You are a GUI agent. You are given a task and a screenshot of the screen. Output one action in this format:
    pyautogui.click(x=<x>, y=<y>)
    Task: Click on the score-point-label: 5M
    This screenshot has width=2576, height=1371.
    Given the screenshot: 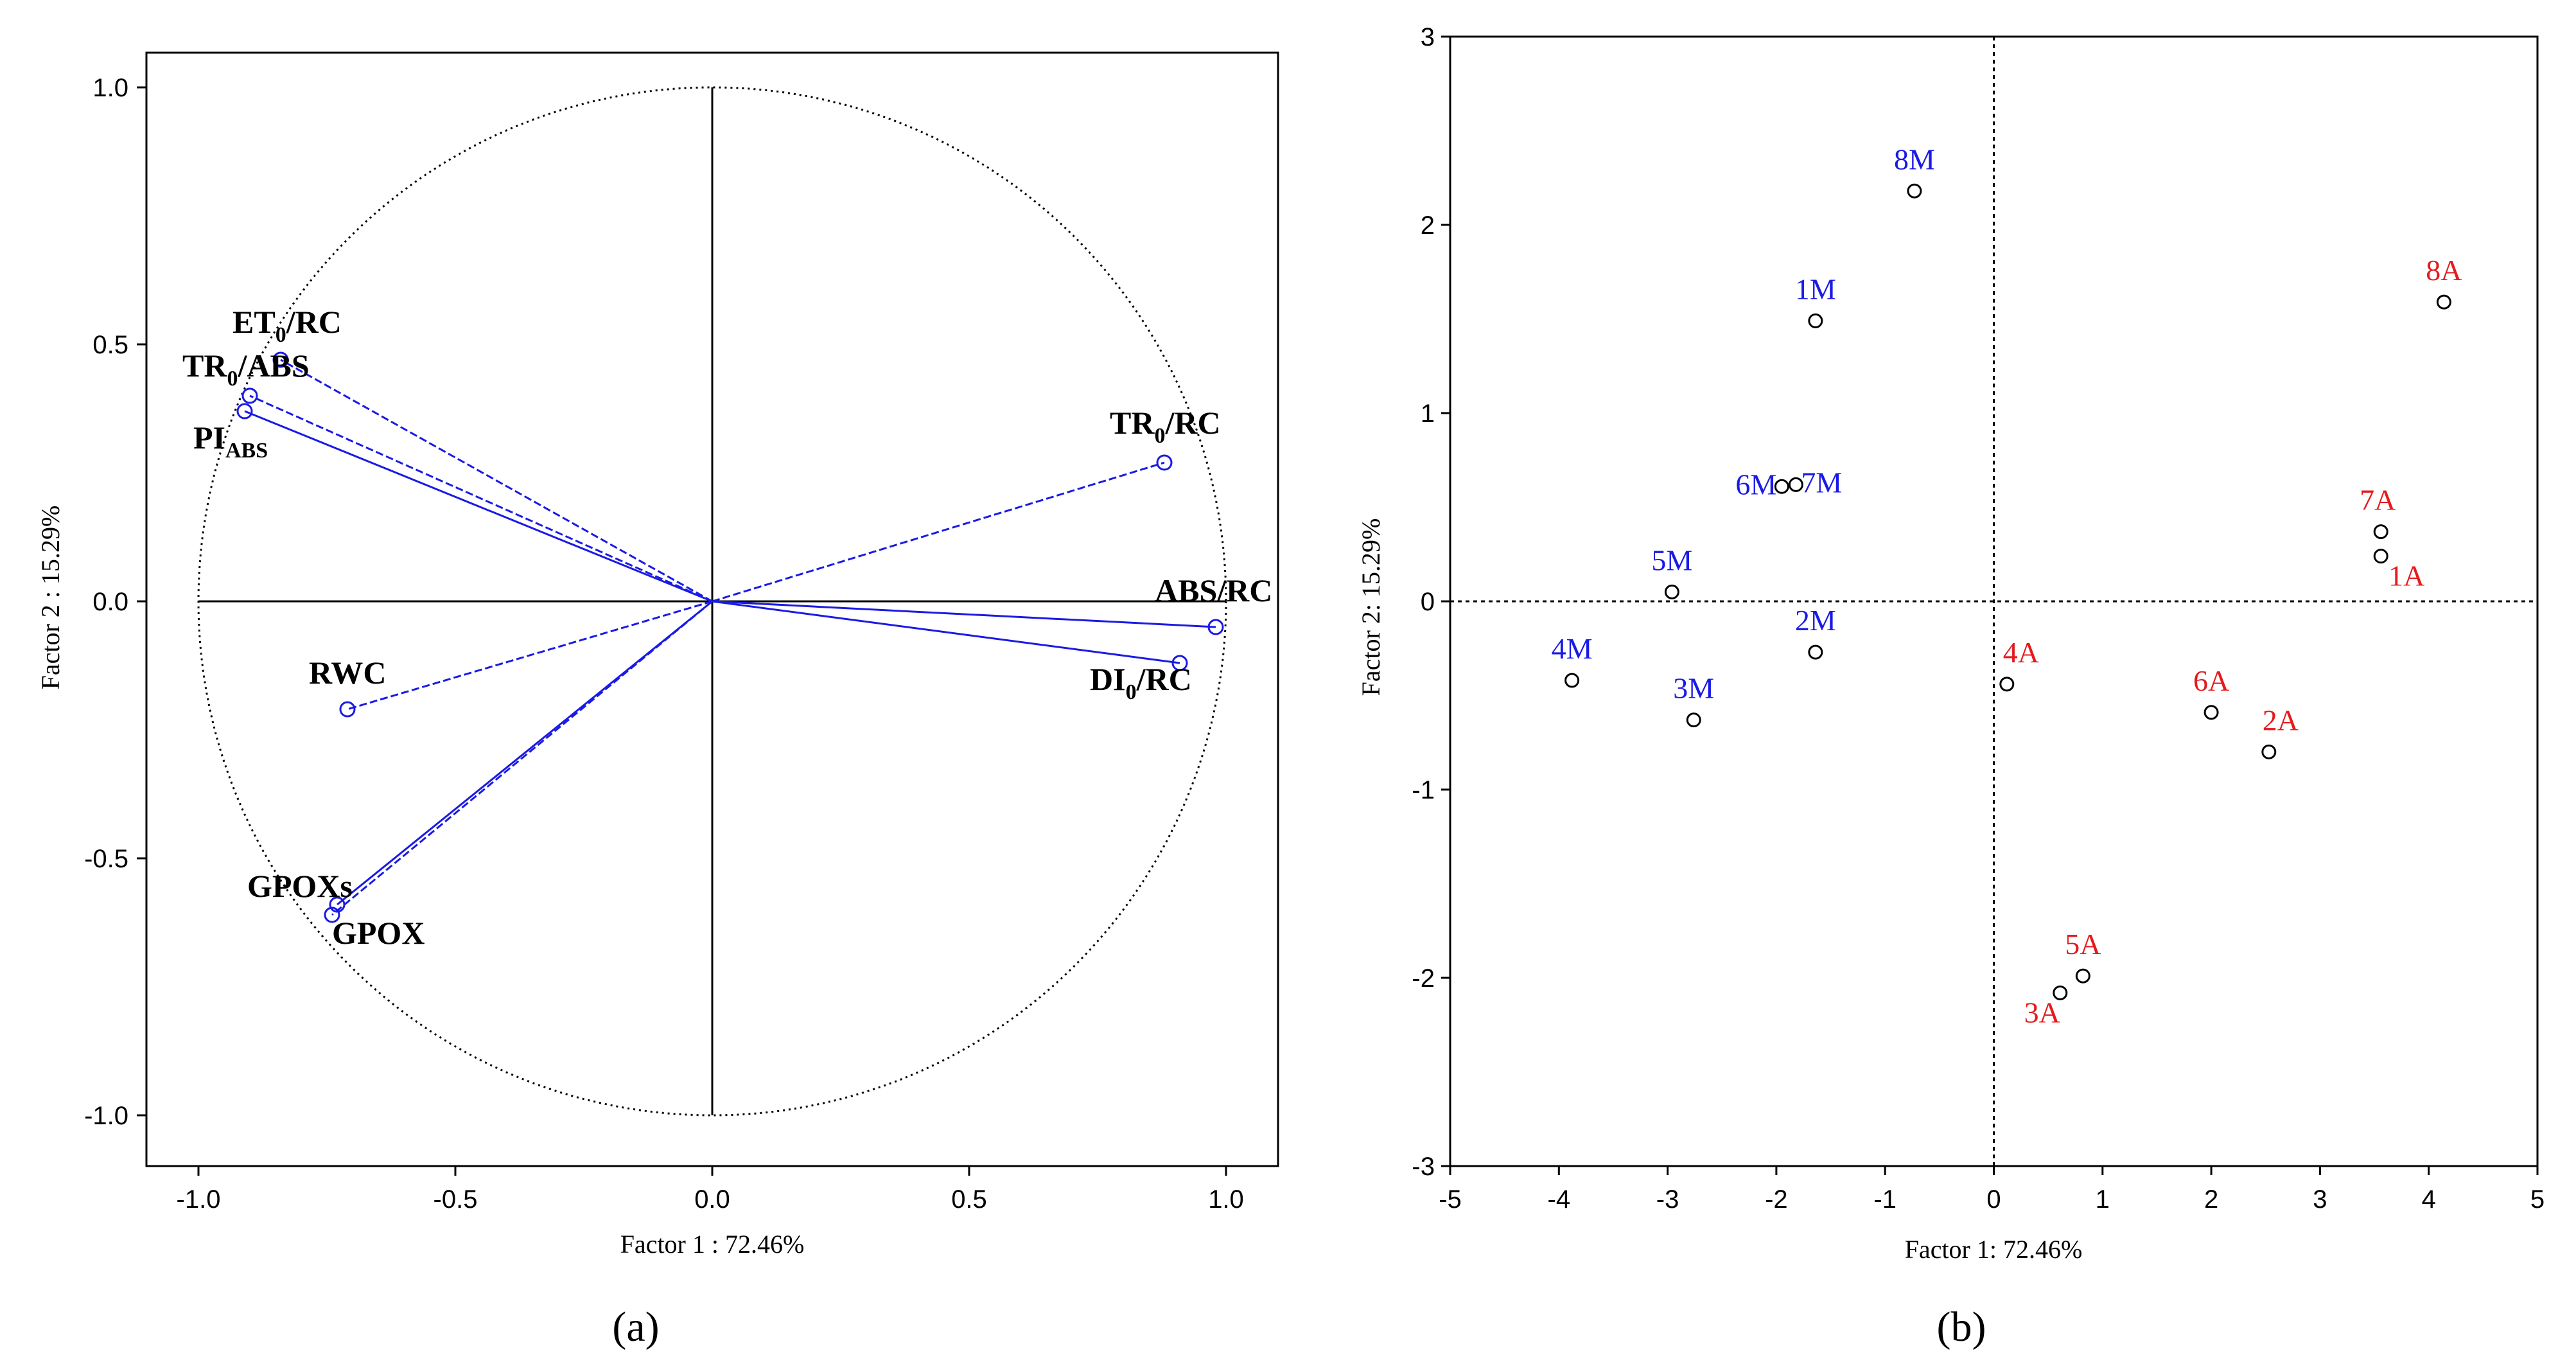 What is the action you would take?
    pyautogui.click(x=1671, y=560)
    